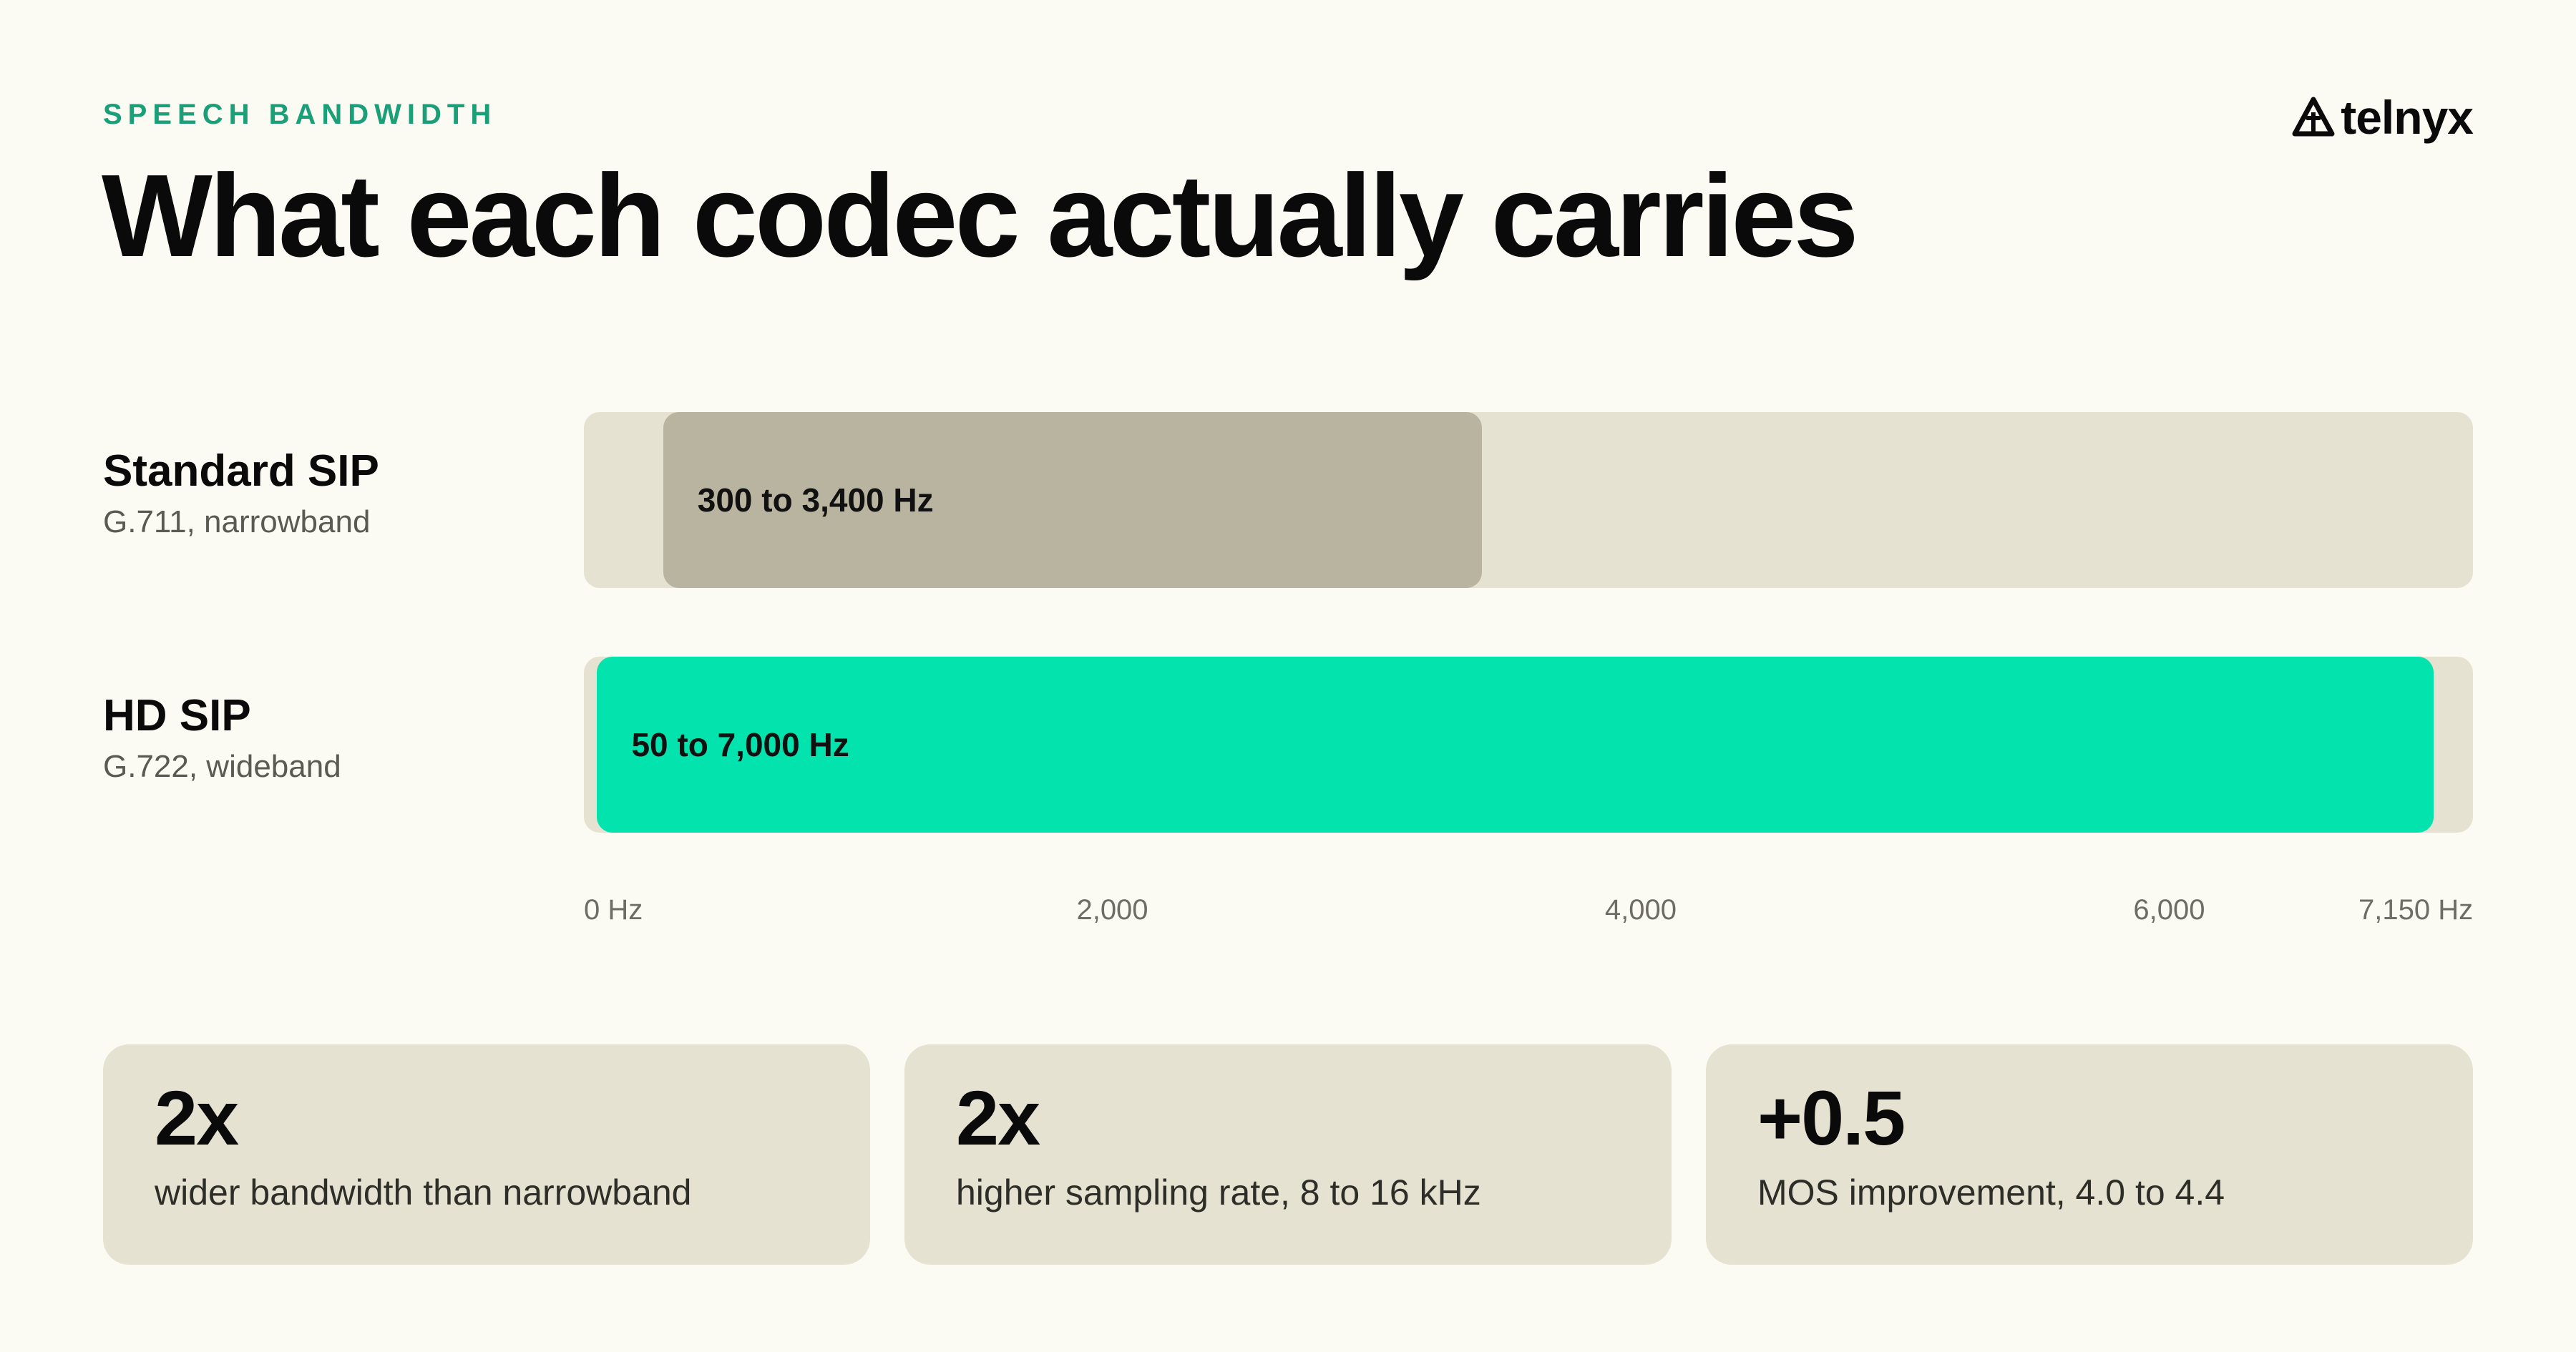  What do you see at coordinates (2407, 118) in the screenshot?
I see `logo-text: telnyx` at bounding box center [2407, 118].